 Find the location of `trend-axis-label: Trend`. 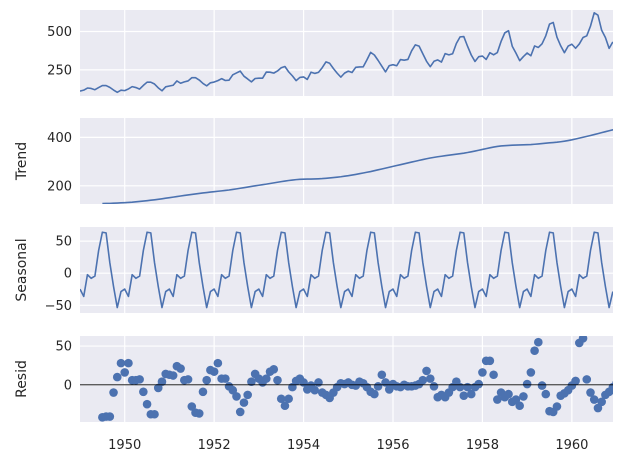

trend-axis-label: Trend is located at coordinates (22, 161).